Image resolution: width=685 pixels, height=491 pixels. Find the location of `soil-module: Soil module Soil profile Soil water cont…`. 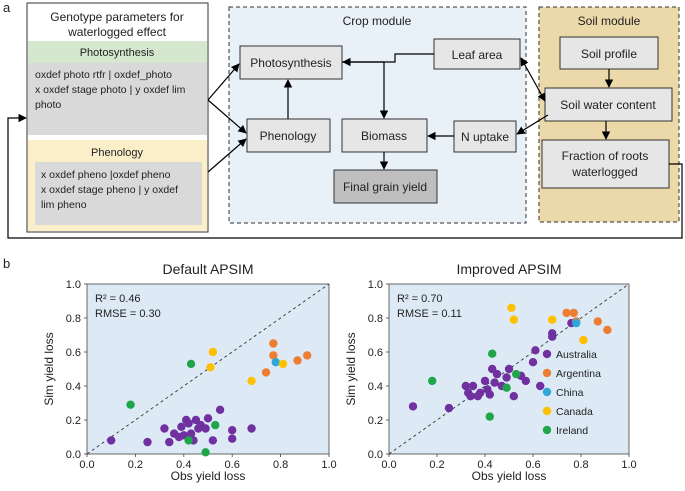

soil-module: Soil module Soil profile Soil water cont… is located at coordinates (609, 114).